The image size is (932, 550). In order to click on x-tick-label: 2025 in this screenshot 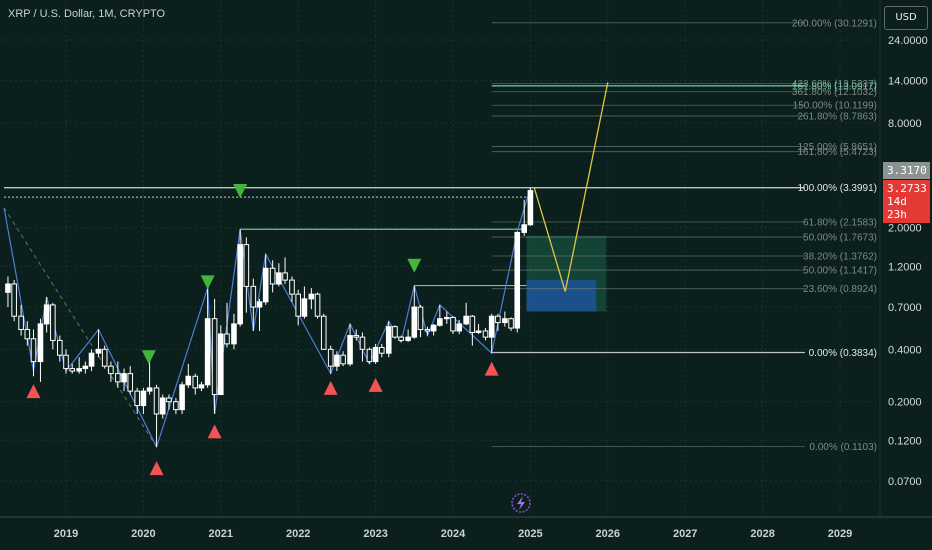, I will do `click(530, 534)`.